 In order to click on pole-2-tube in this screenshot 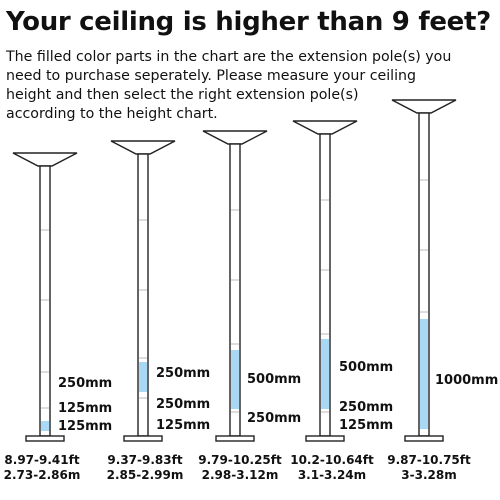, I will do `click(143, 295)`.